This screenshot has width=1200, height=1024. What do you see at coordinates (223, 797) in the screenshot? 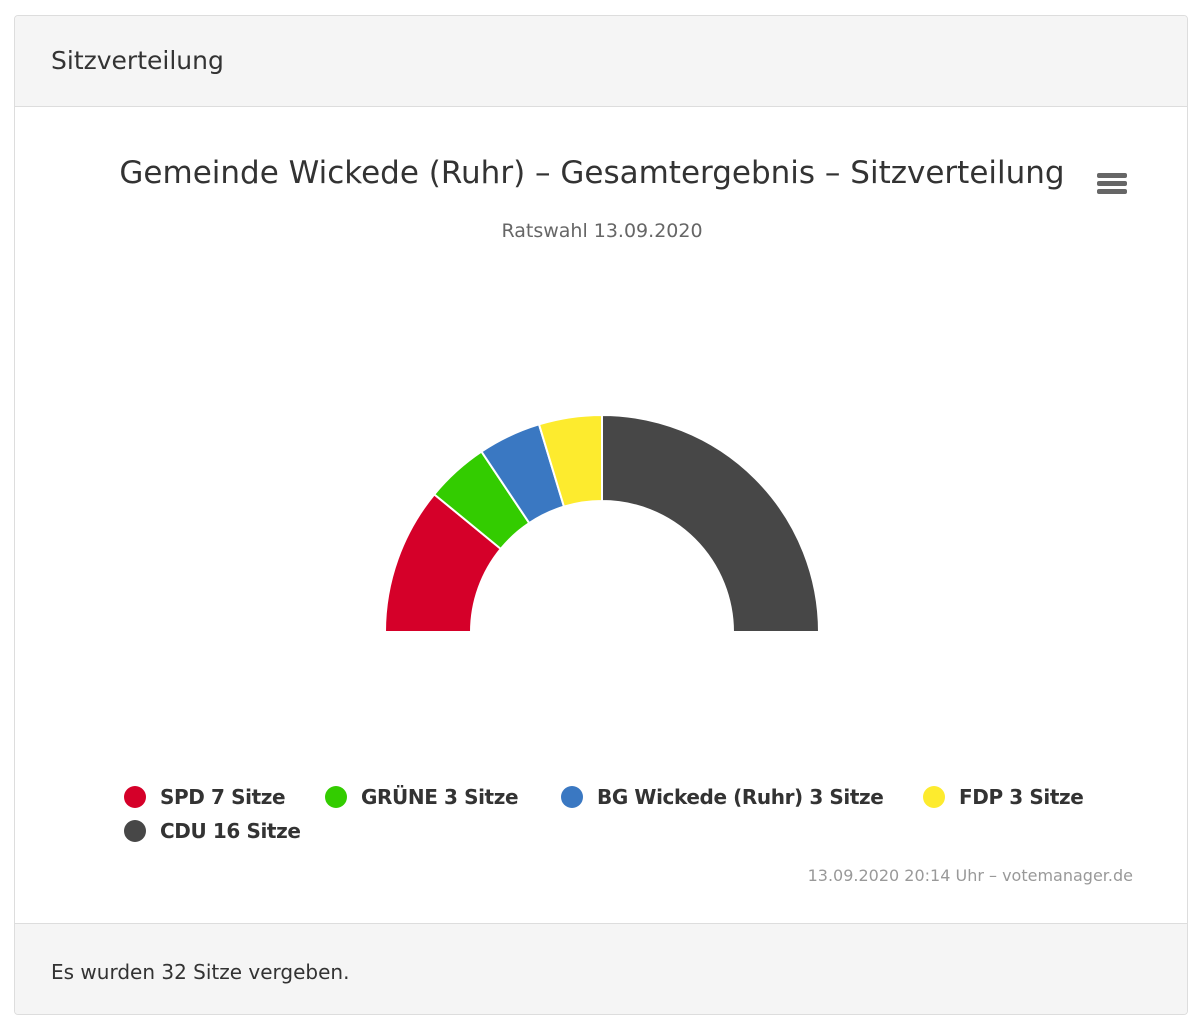
I see `legend-label: SPD 7 Sitze` at bounding box center [223, 797].